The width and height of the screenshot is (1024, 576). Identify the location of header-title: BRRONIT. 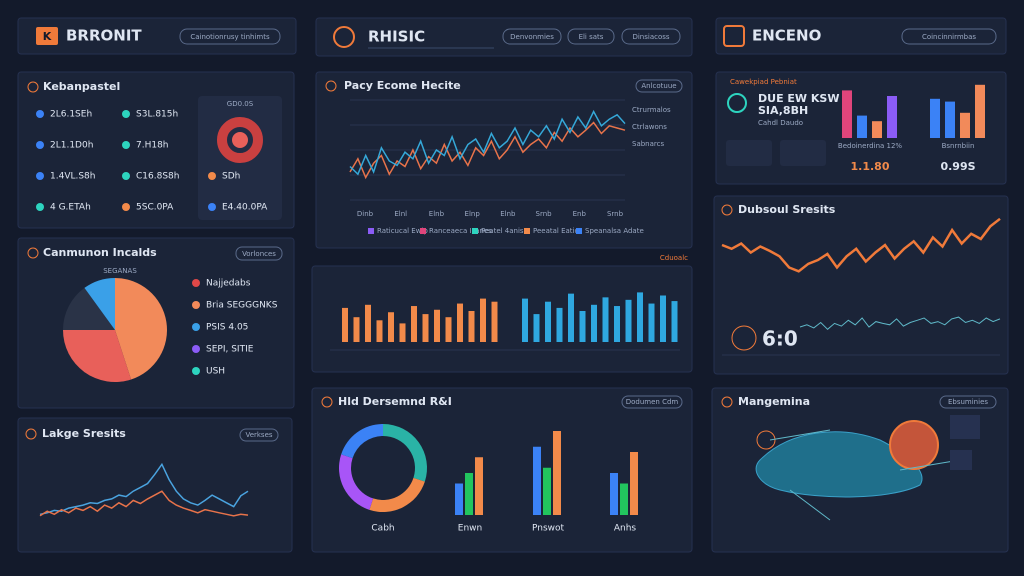
(104, 36).